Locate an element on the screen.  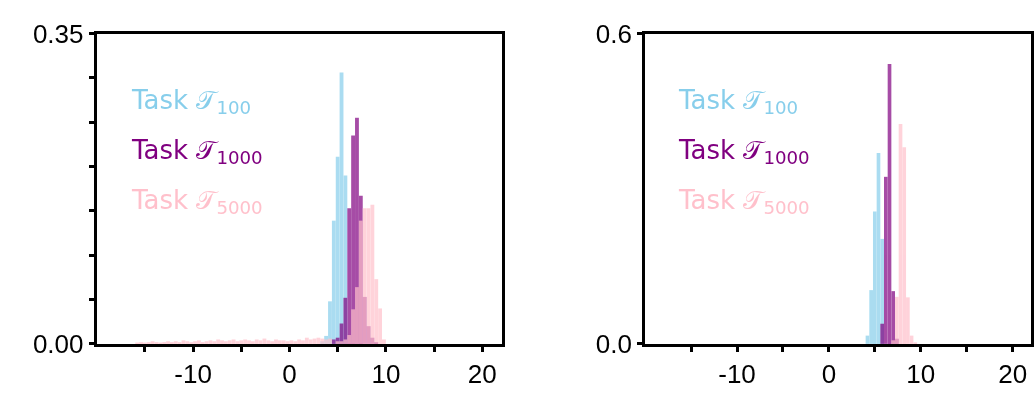
y-tick-label: 0.6 is located at coordinates (613, 33).